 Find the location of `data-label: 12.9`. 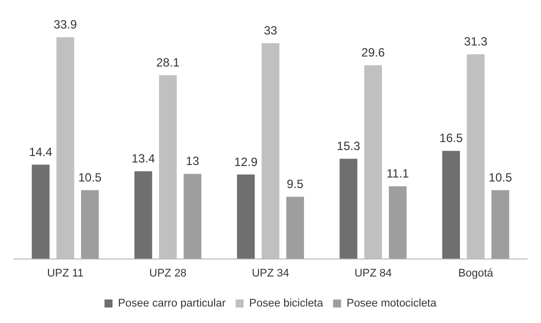

data-label: 12.9 is located at coordinates (246, 161).